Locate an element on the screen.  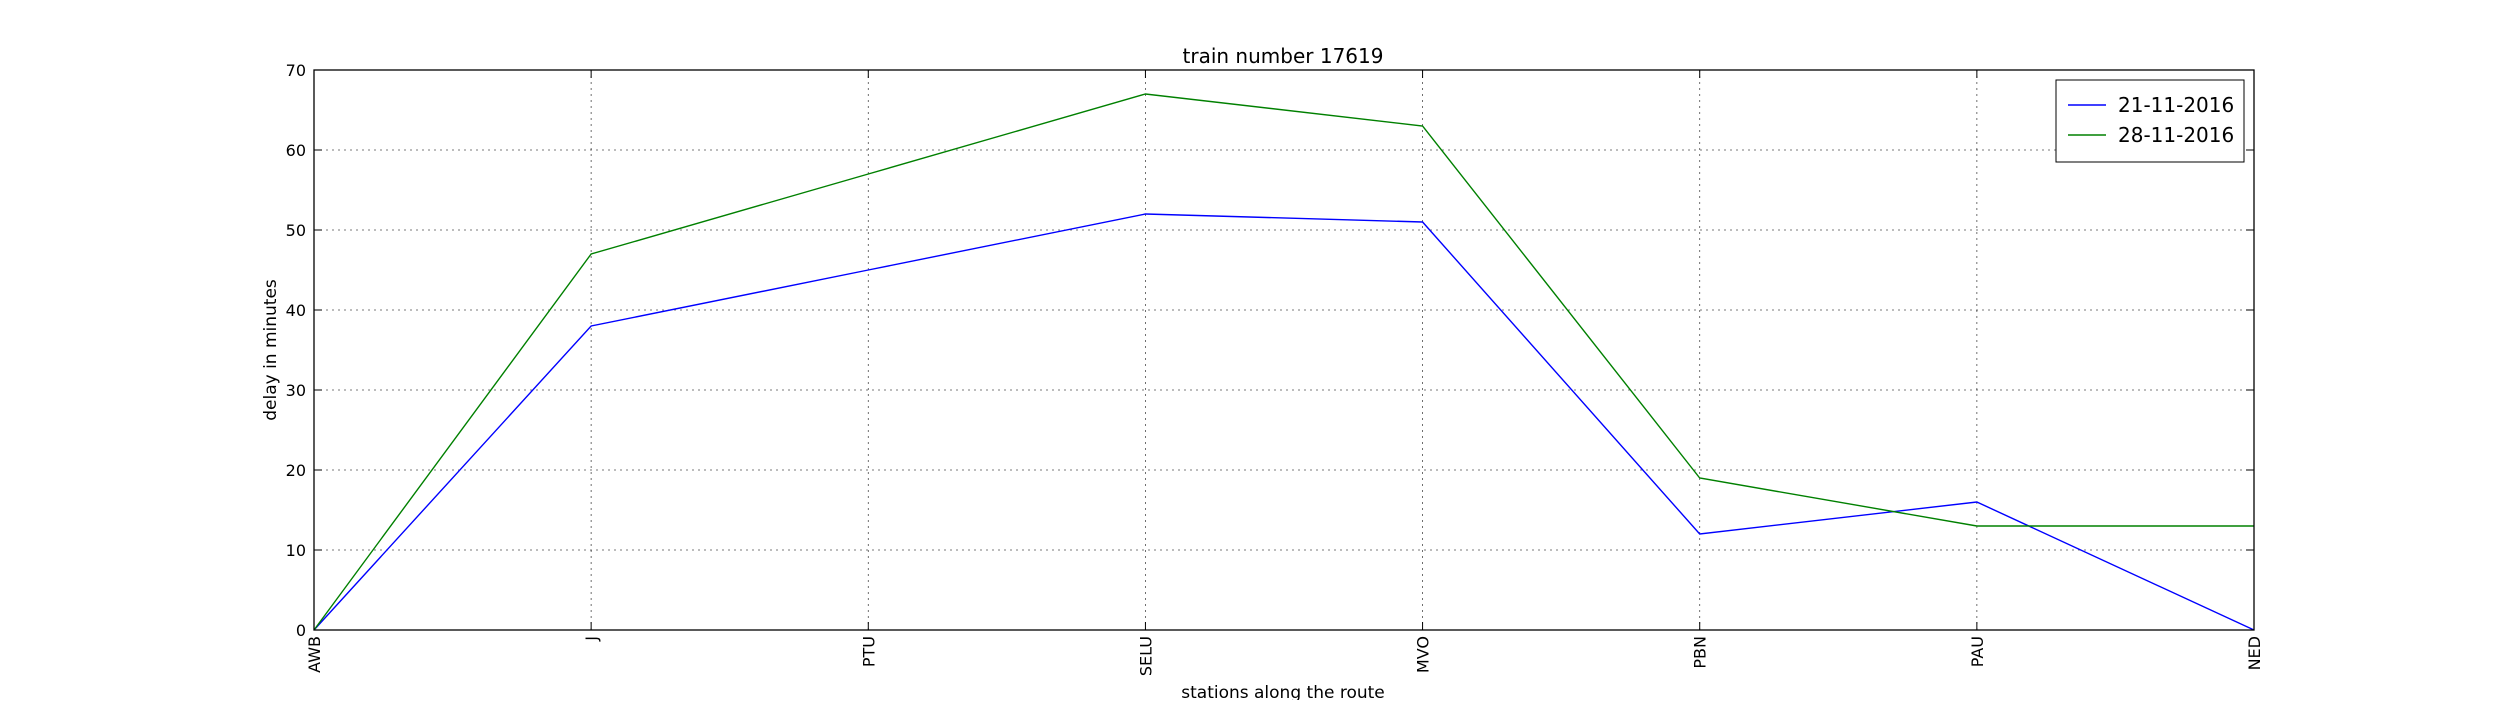
y-tick-label: 40 is located at coordinates (296, 310).